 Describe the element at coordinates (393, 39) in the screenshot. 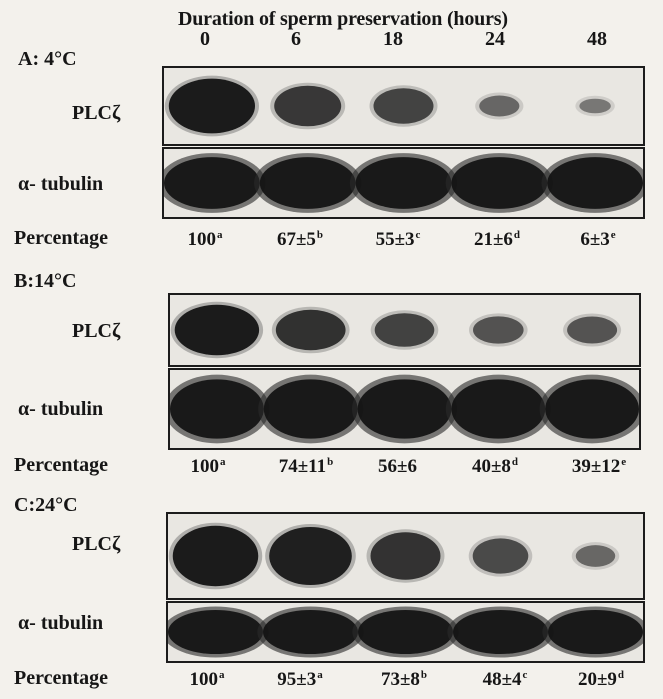

I see `hour-label: 18` at that location.